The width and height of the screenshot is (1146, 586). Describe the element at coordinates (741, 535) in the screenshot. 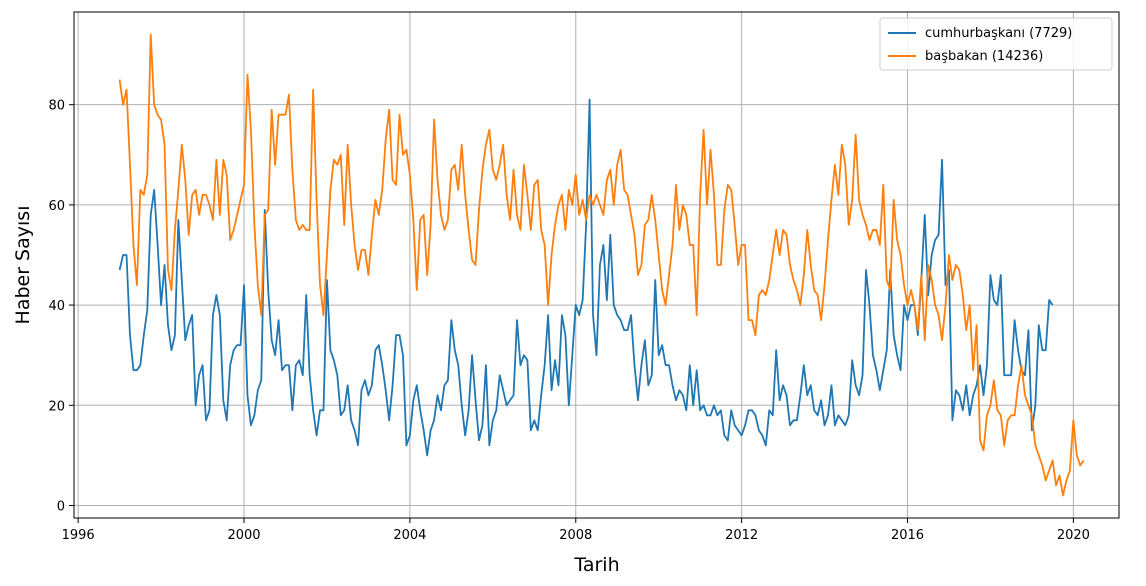

I see `x-tick-label-2012: 2012` at that location.